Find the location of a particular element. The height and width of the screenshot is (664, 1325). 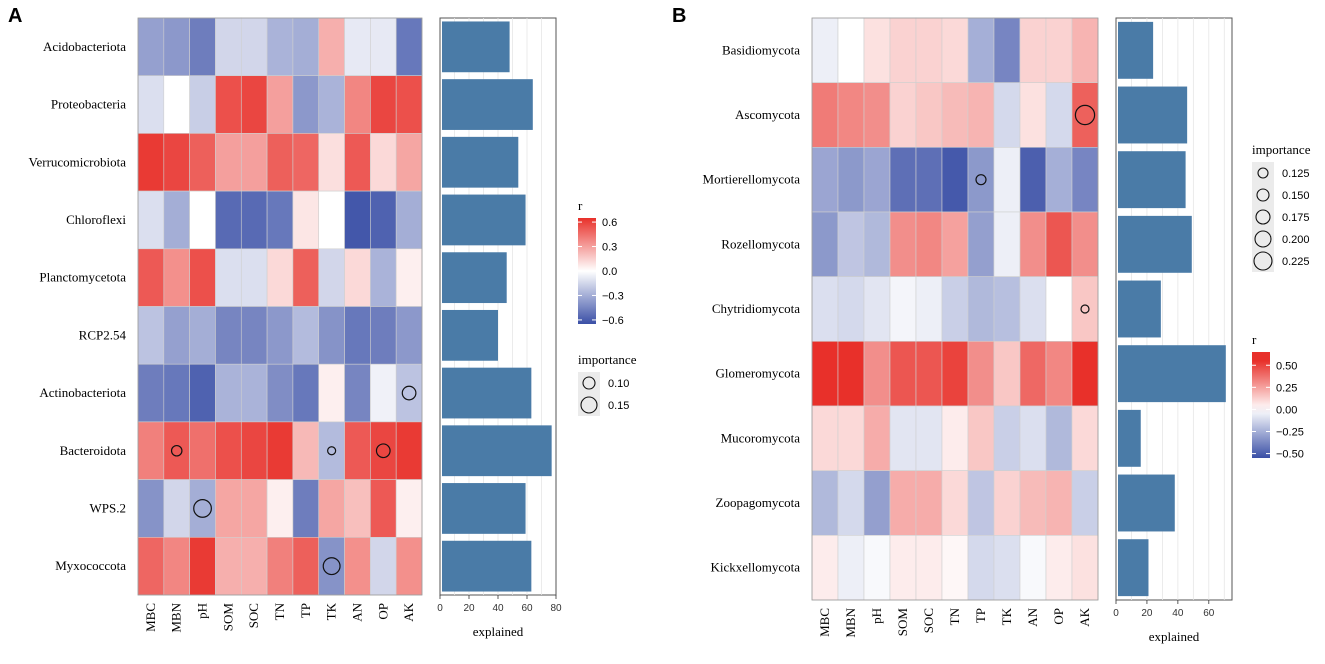

panel-a-r-legend-label: 0.3 is located at coordinates (609, 248).